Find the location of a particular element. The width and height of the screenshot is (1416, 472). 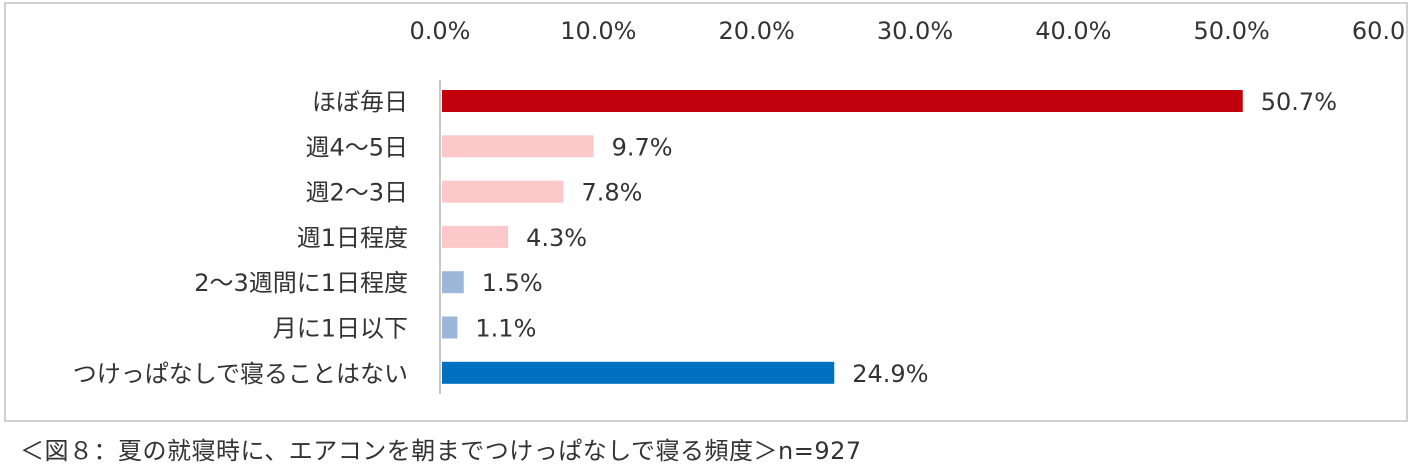

data-label: 24.9% is located at coordinates (890, 374).